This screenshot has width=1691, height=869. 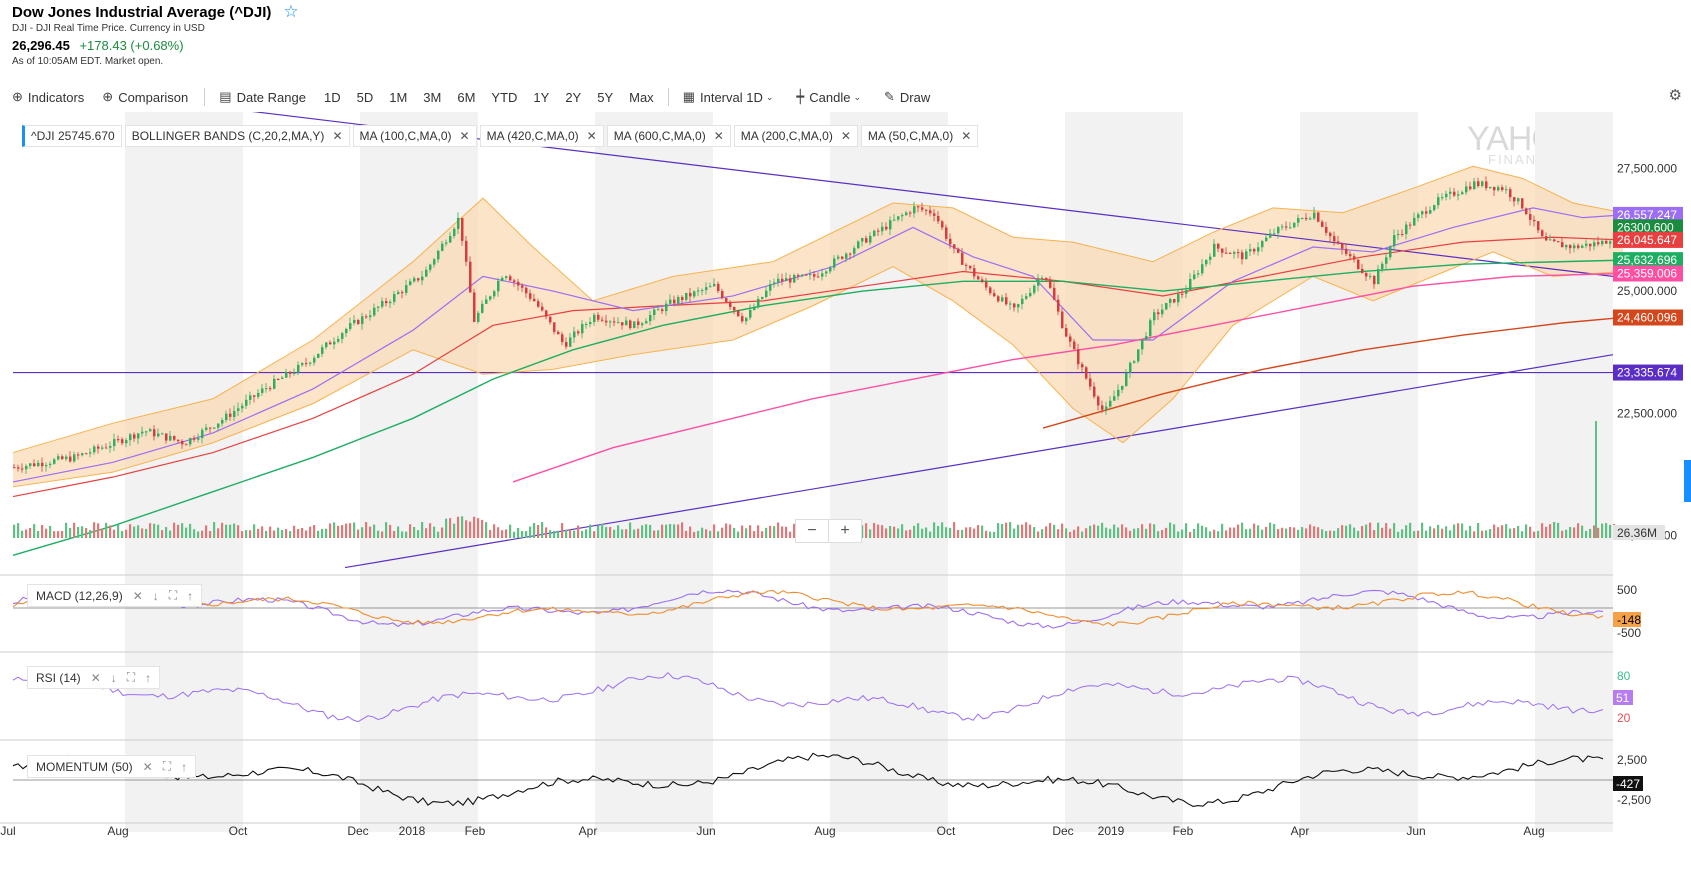 What do you see at coordinates (72, 136) in the screenshot?
I see `legend-symbol: ^DJI 25745.670` at bounding box center [72, 136].